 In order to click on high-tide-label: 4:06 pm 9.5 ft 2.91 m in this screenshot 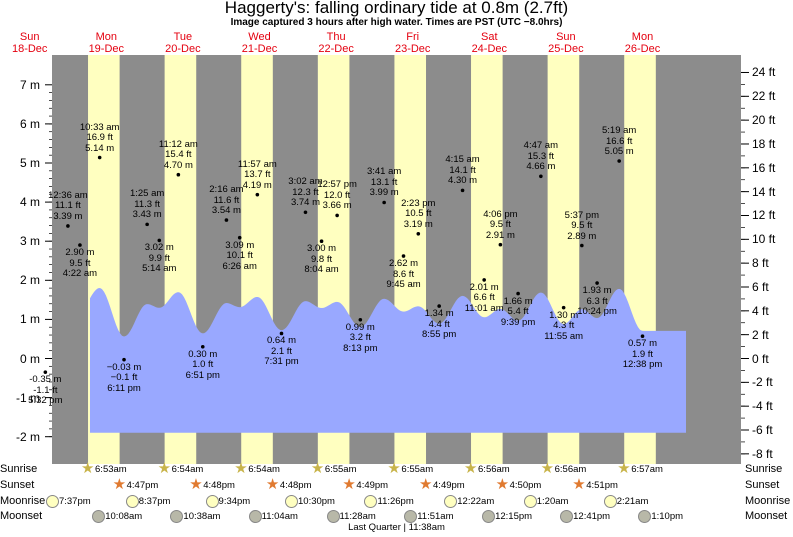, I will do `click(500, 224)`.